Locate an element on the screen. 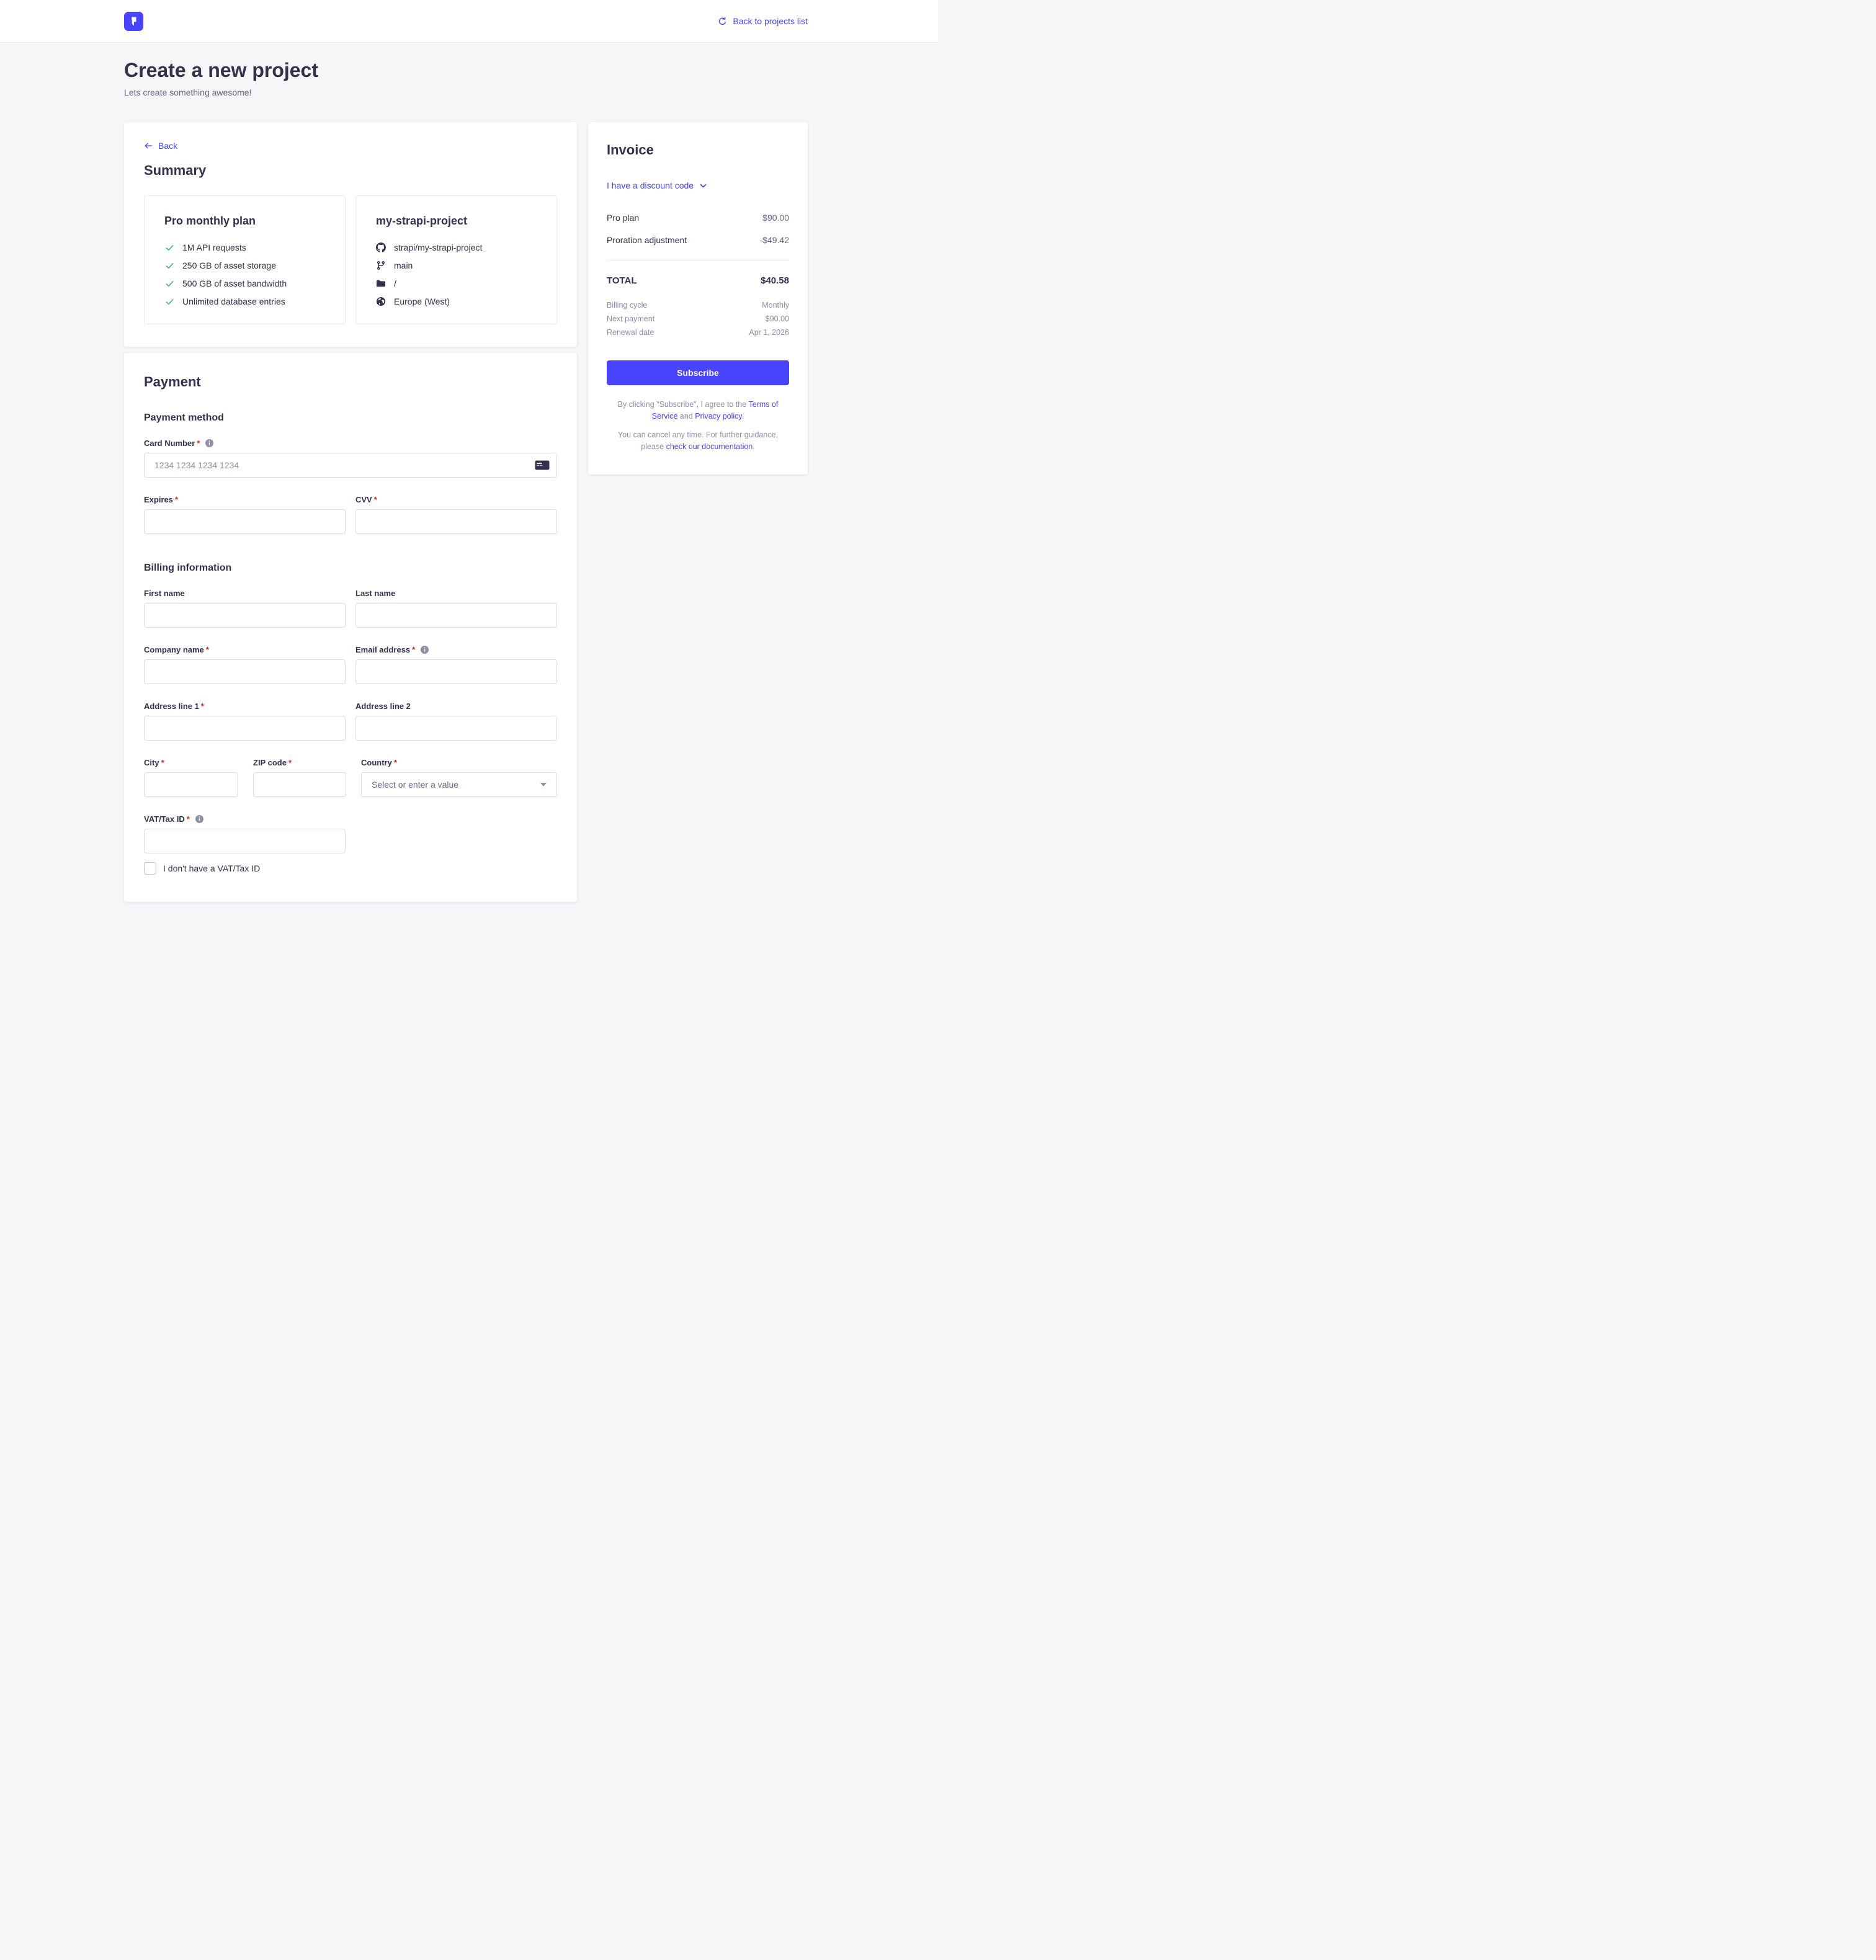 Image resolution: width=1876 pixels, height=1960 pixels. city-field: City * is located at coordinates (191, 777).